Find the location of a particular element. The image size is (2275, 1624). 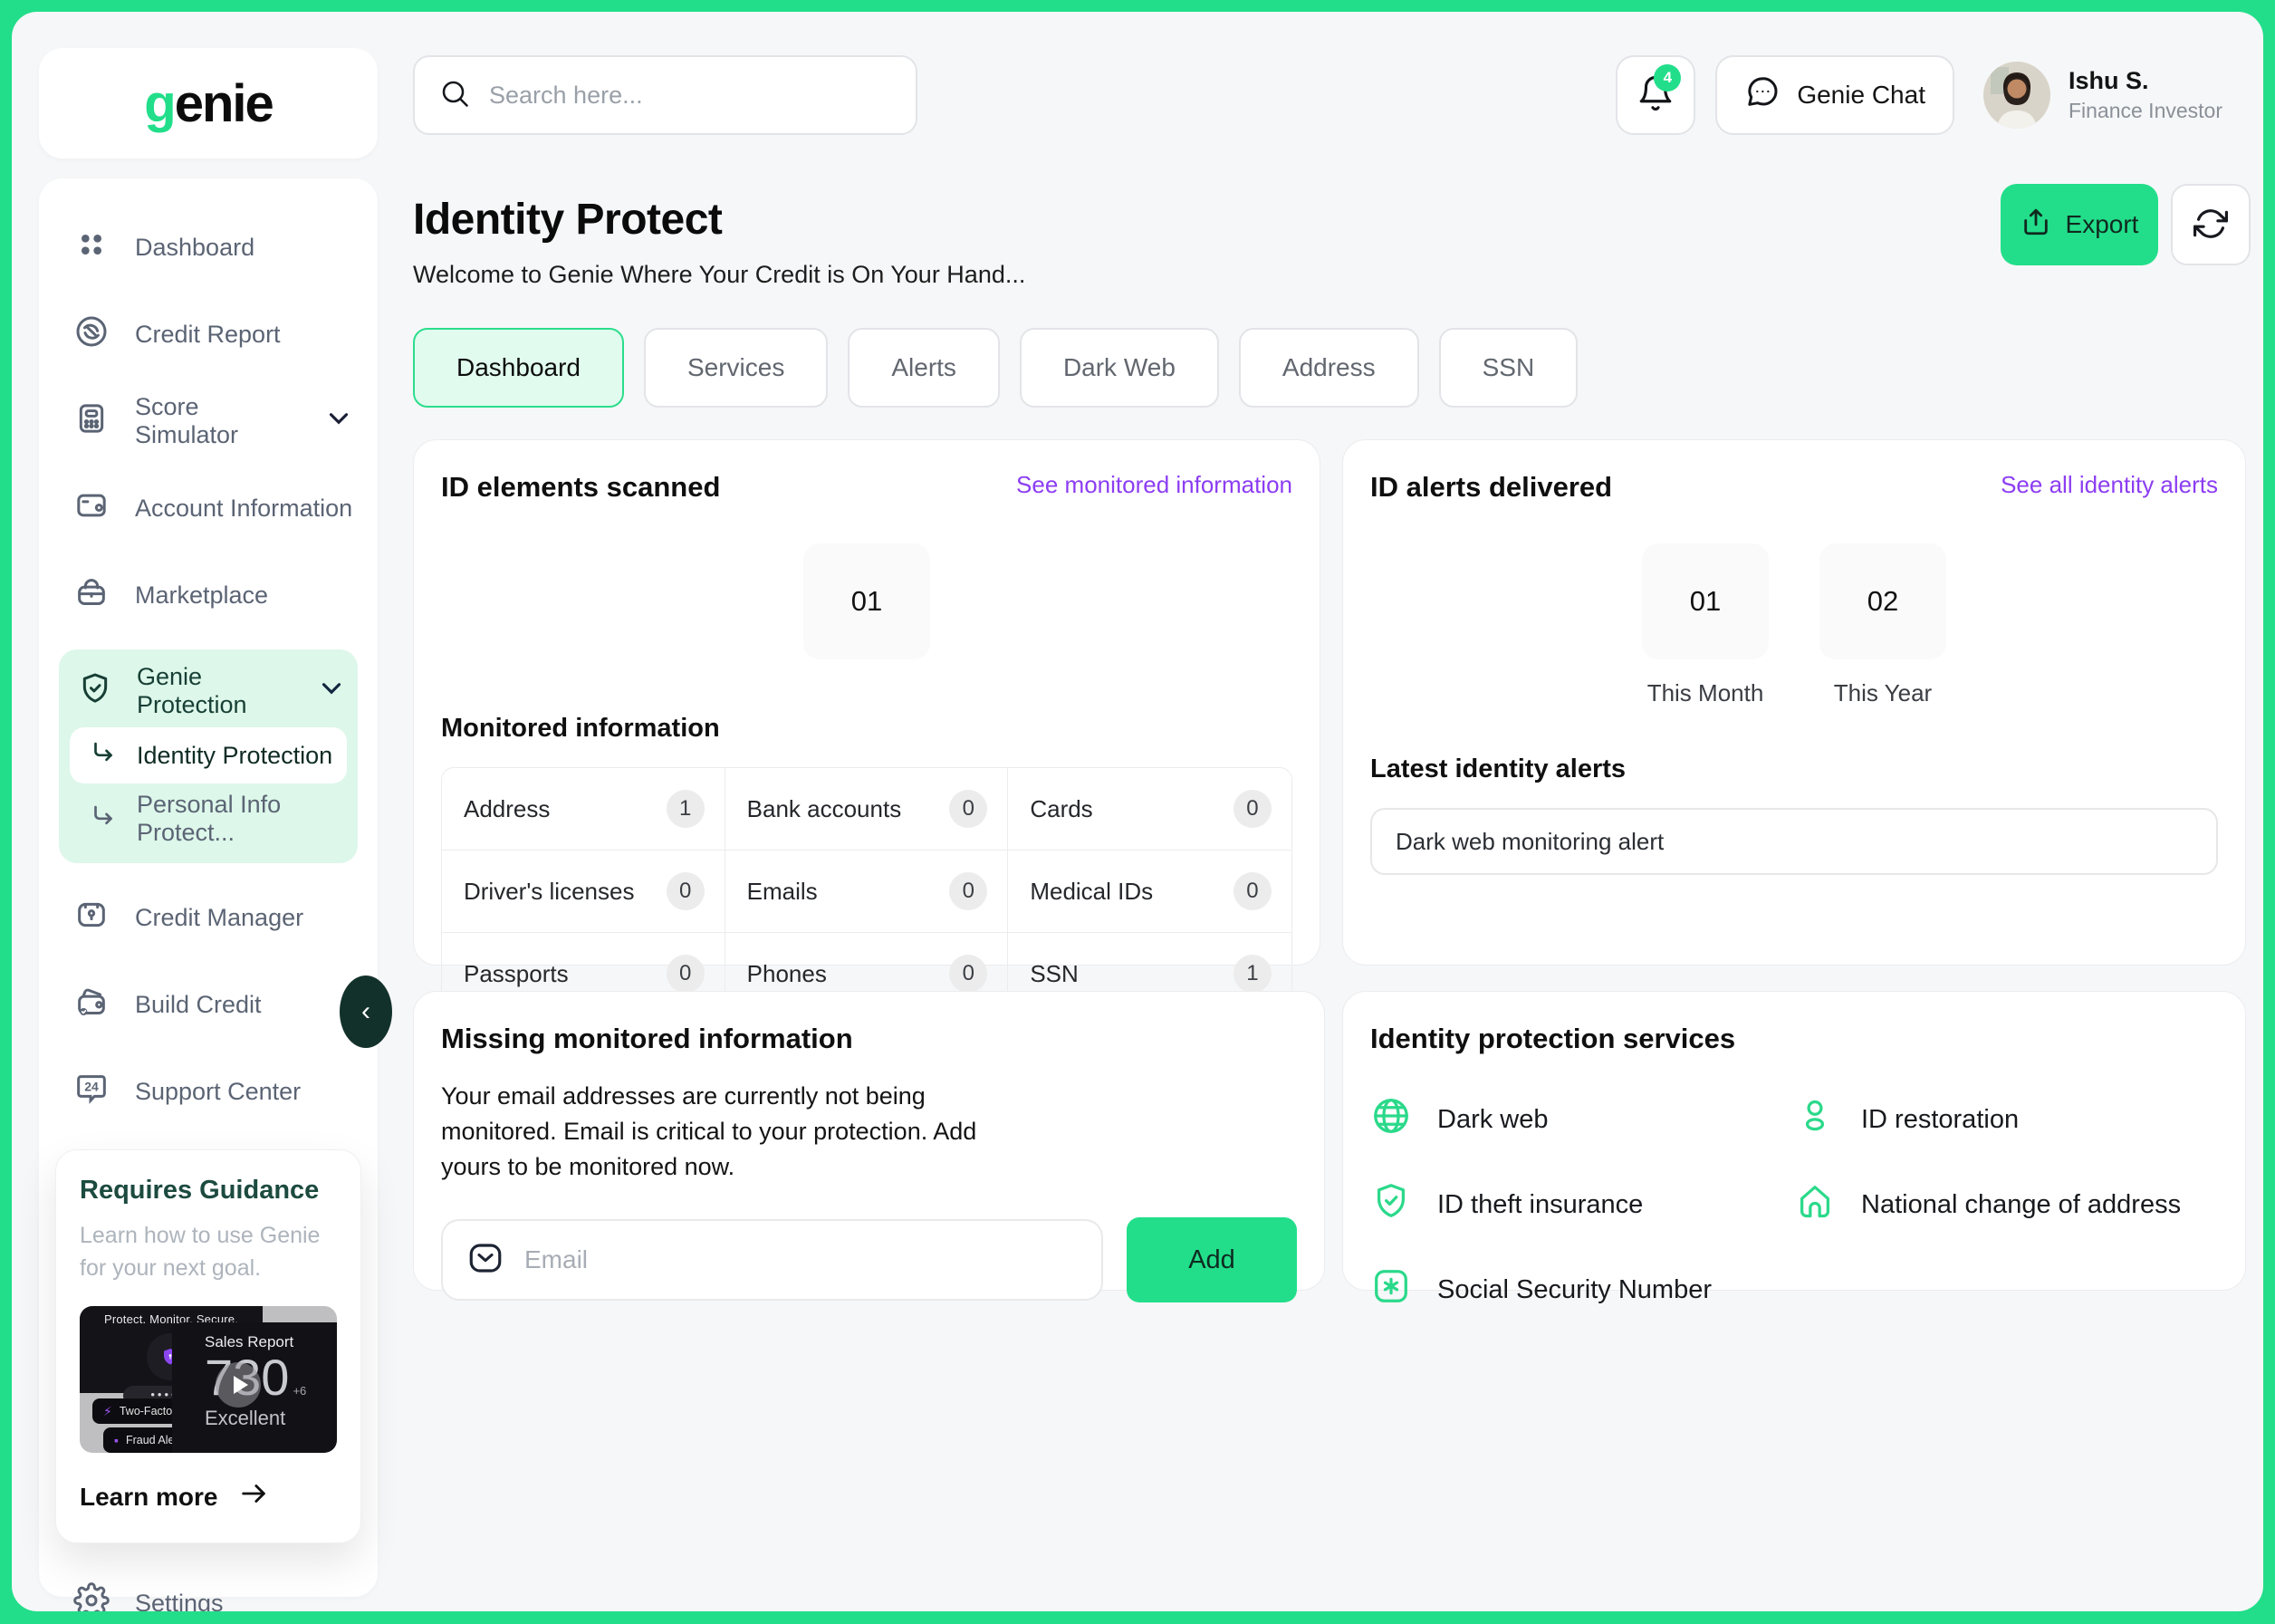

card-title: ID alerts delivered is located at coordinates (1491, 487).